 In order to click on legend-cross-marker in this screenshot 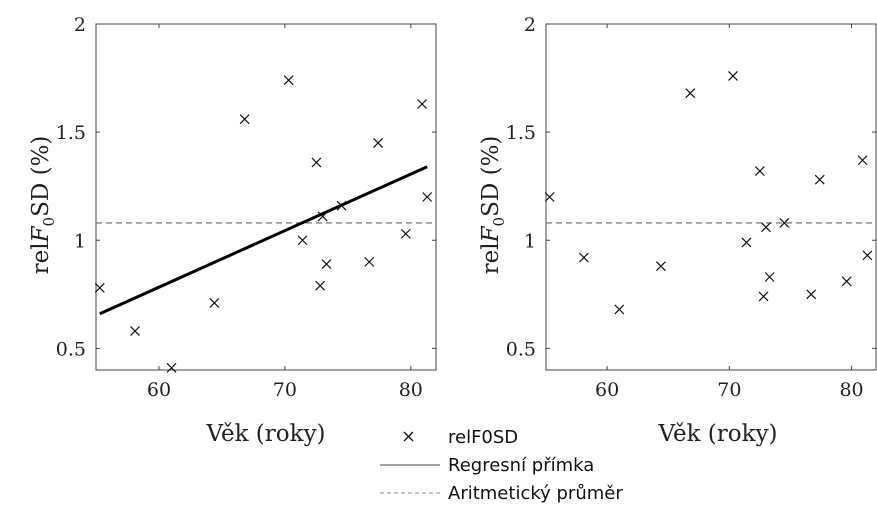, I will do `click(408, 436)`.